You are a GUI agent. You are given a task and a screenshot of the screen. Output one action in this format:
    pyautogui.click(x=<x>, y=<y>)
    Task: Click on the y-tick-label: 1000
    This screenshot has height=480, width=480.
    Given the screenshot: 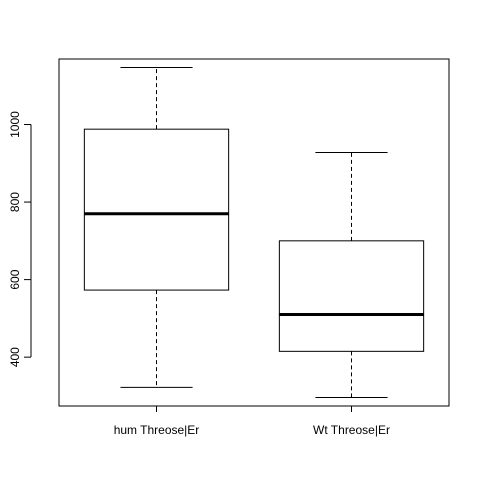 What is the action you would take?
    pyautogui.click(x=15, y=124)
    